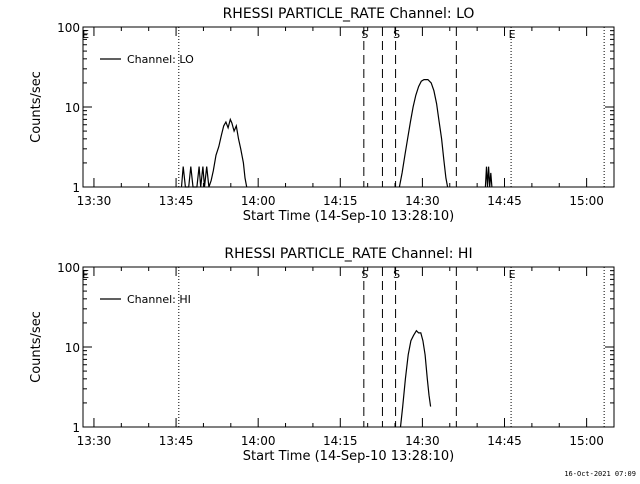 This screenshot has height=484, width=640. What do you see at coordinates (160, 59) in the screenshot?
I see `legend-label: Channel: LO` at bounding box center [160, 59].